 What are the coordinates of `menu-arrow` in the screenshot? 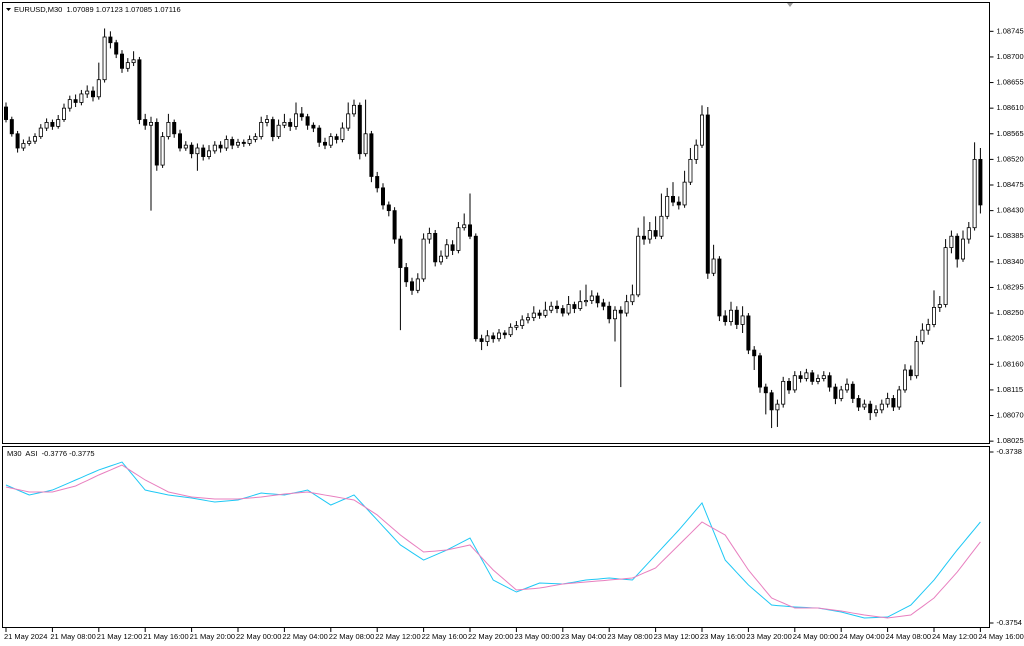 It's located at (8, 9).